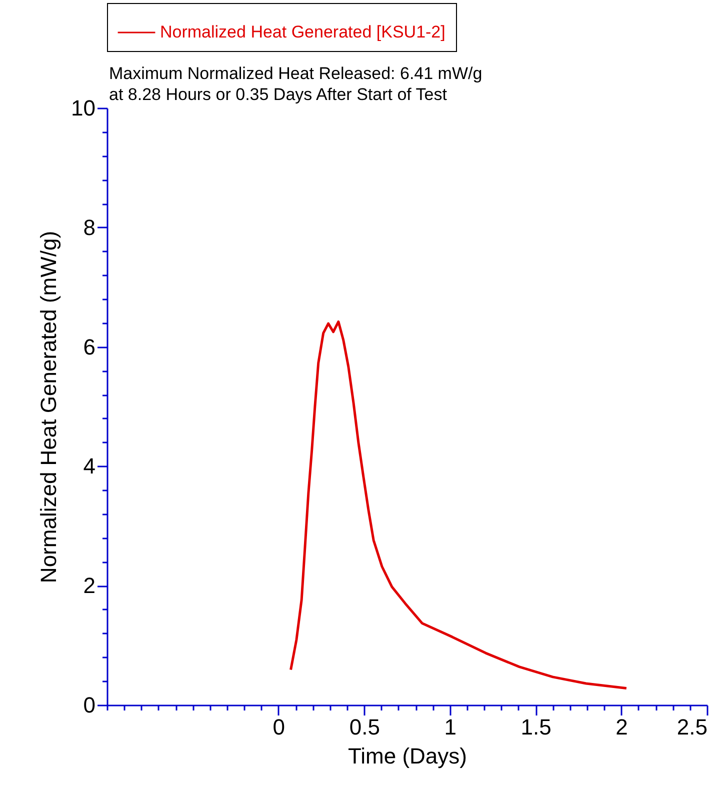  What do you see at coordinates (536, 727) in the screenshot?
I see `x-tick-label: 1.5` at bounding box center [536, 727].